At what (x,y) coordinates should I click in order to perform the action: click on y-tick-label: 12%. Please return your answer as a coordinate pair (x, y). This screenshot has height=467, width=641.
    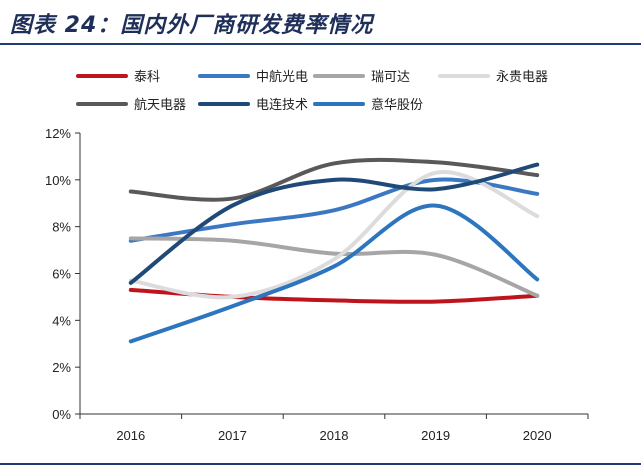
    Looking at the image, I should click on (58, 133).